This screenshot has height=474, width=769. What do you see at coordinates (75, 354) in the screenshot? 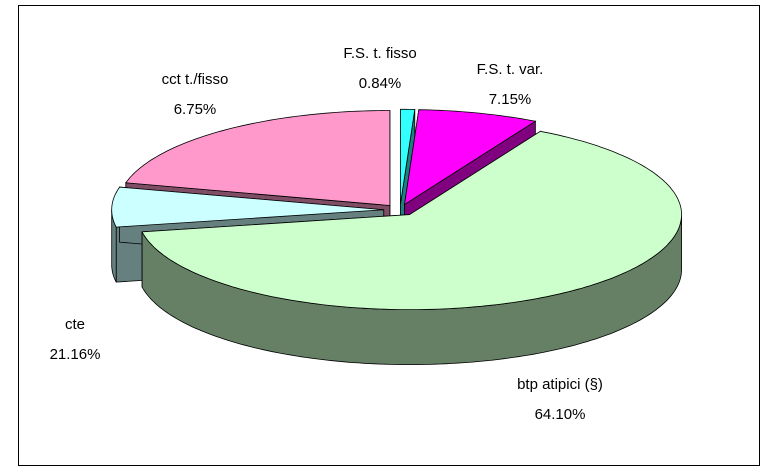
I see `slice-label-value: 21.16%` at bounding box center [75, 354].